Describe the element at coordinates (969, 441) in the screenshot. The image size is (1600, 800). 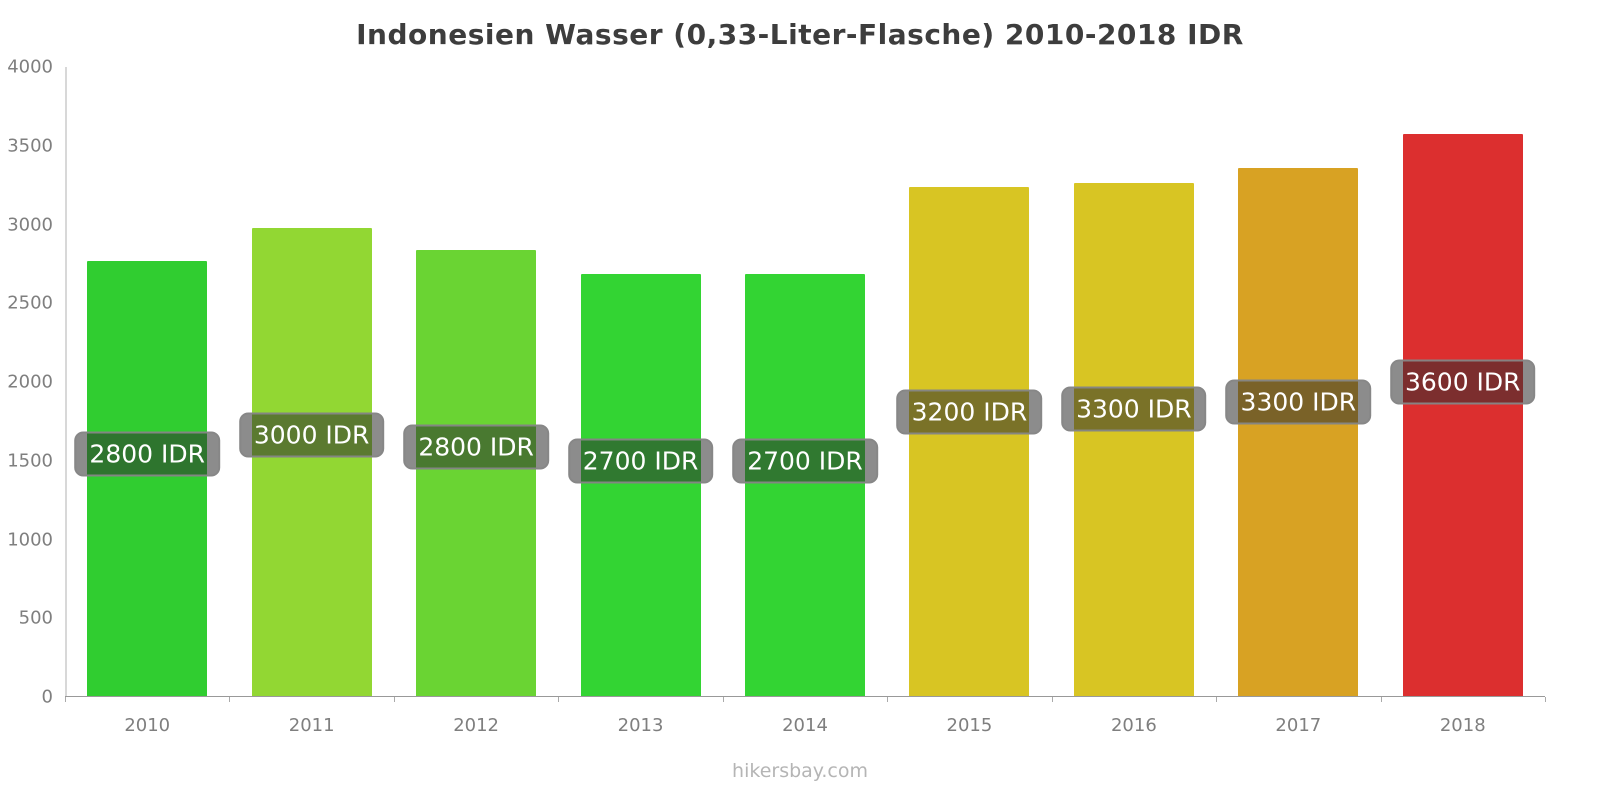
I see `bar-2015` at that location.